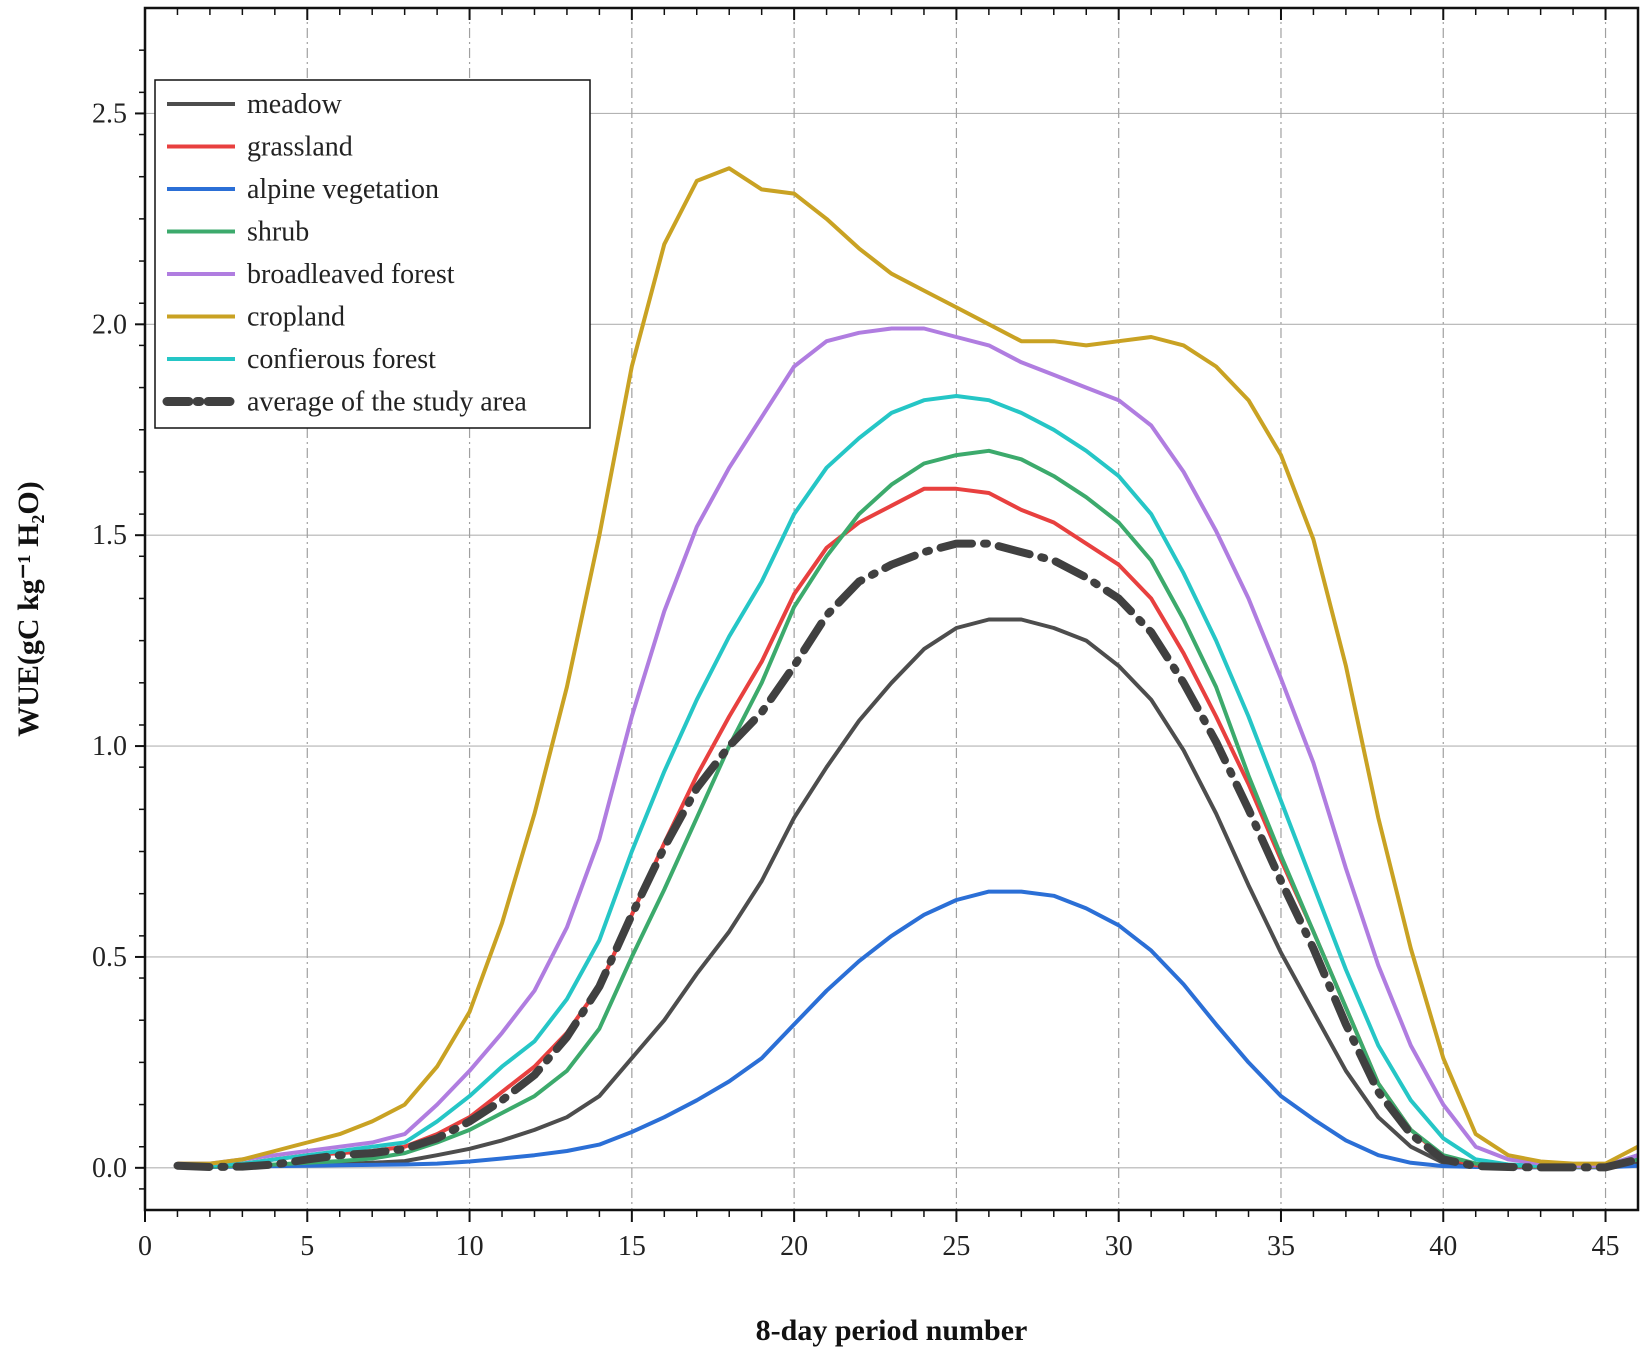 This screenshot has width=1643, height=1352. Describe the element at coordinates (145, 1246) in the screenshot. I see `x-tick-label: 0` at that location.